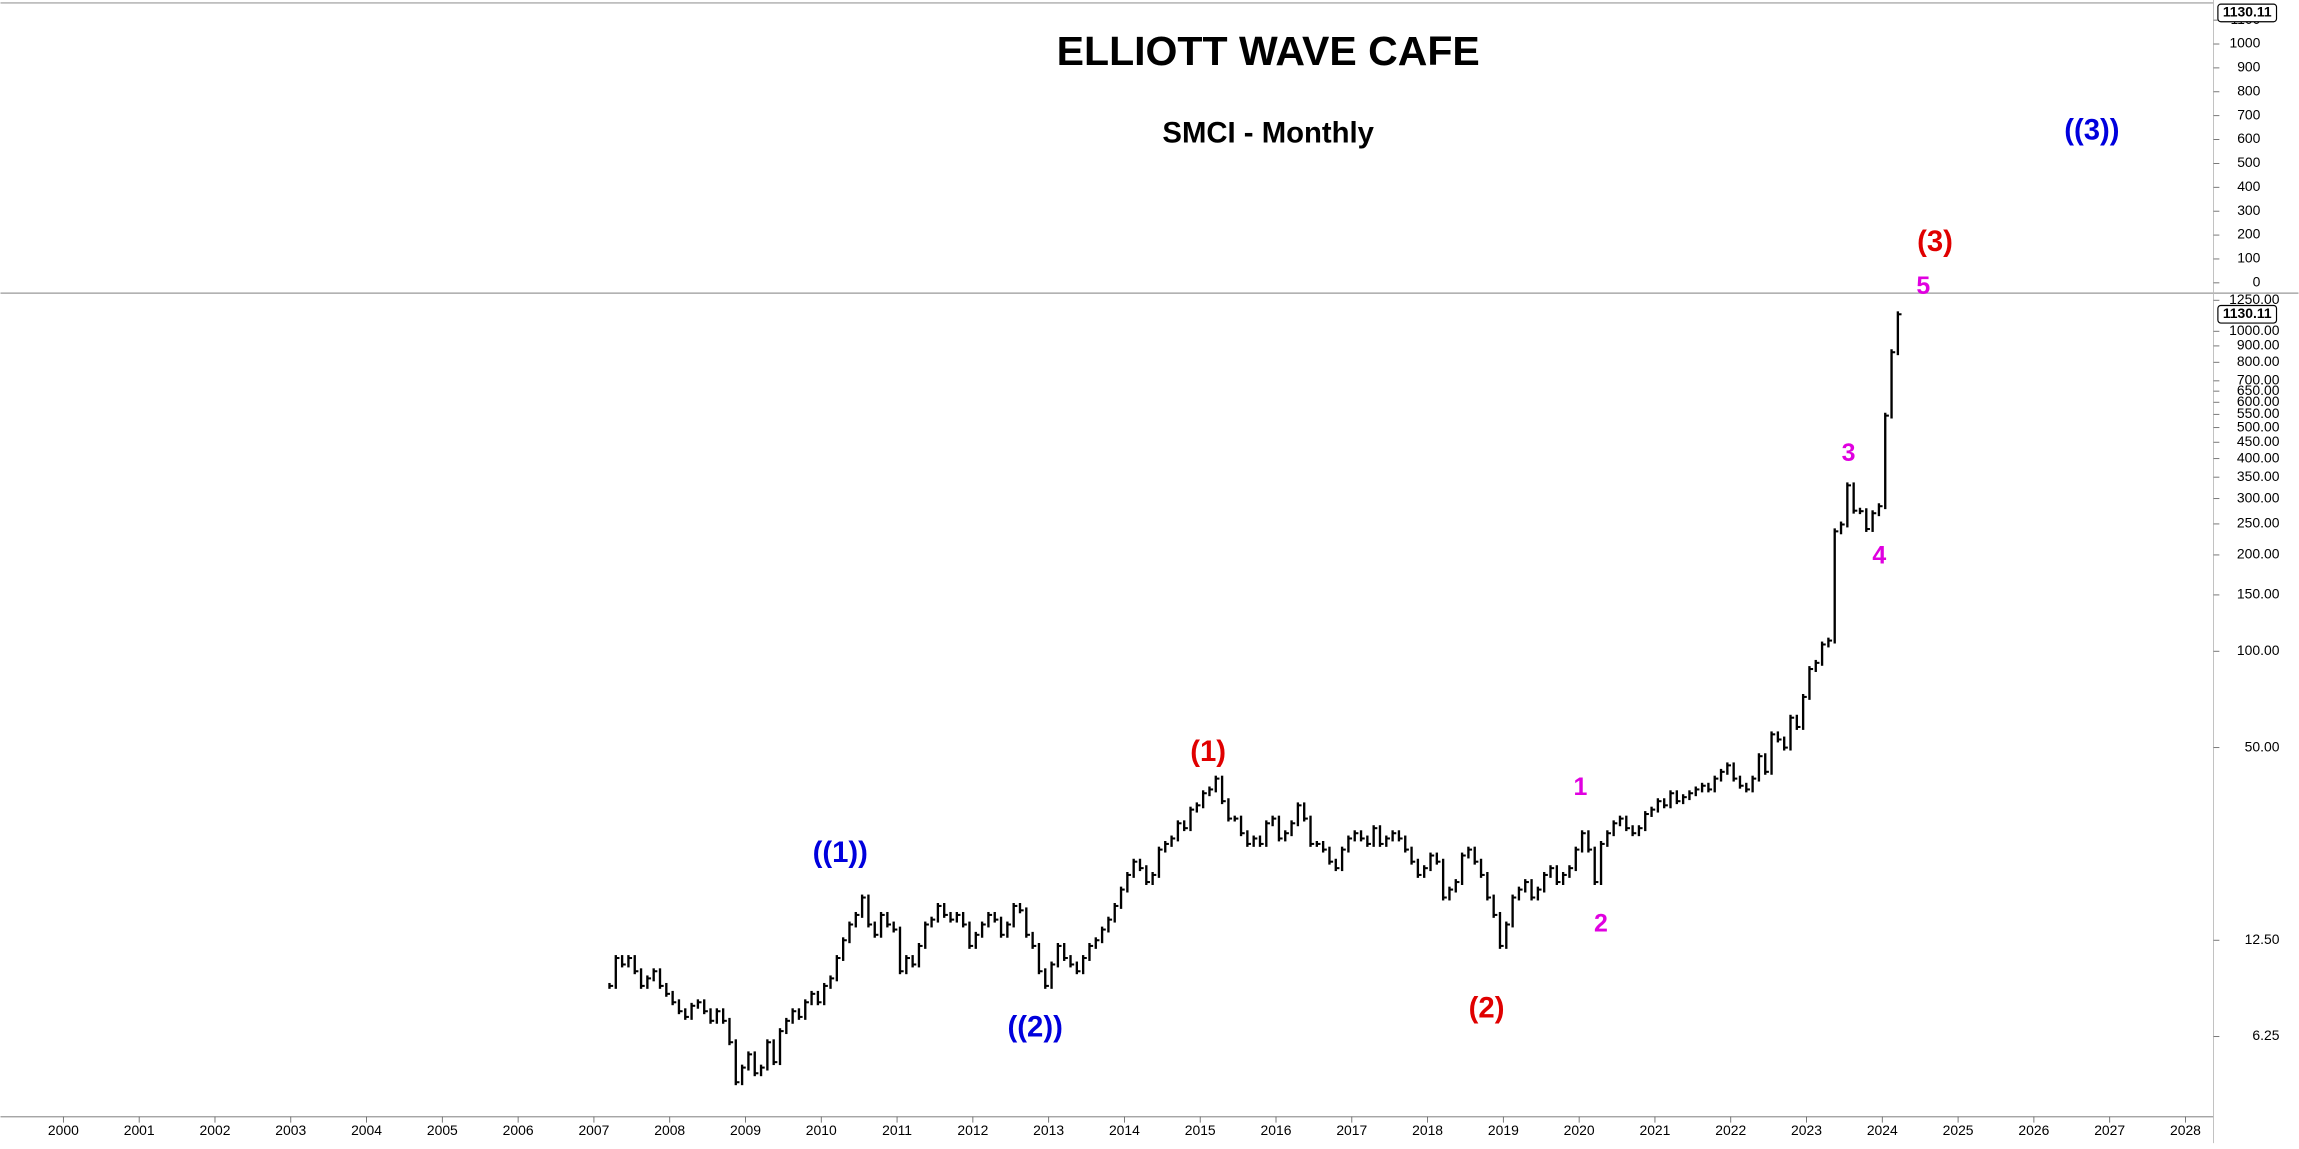 The height and width of the screenshot is (1149, 2299). What do you see at coordinates (2109, 1130) in the screenshot?
I see `x-tick-label: 2027` at bounding box center [2109, 1130].